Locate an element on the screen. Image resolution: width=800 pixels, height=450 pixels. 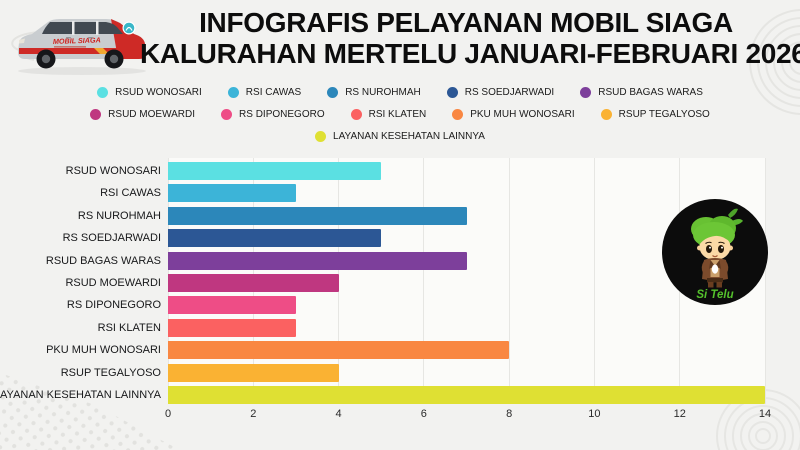
car-window-band is located at coordinates (82, 28).